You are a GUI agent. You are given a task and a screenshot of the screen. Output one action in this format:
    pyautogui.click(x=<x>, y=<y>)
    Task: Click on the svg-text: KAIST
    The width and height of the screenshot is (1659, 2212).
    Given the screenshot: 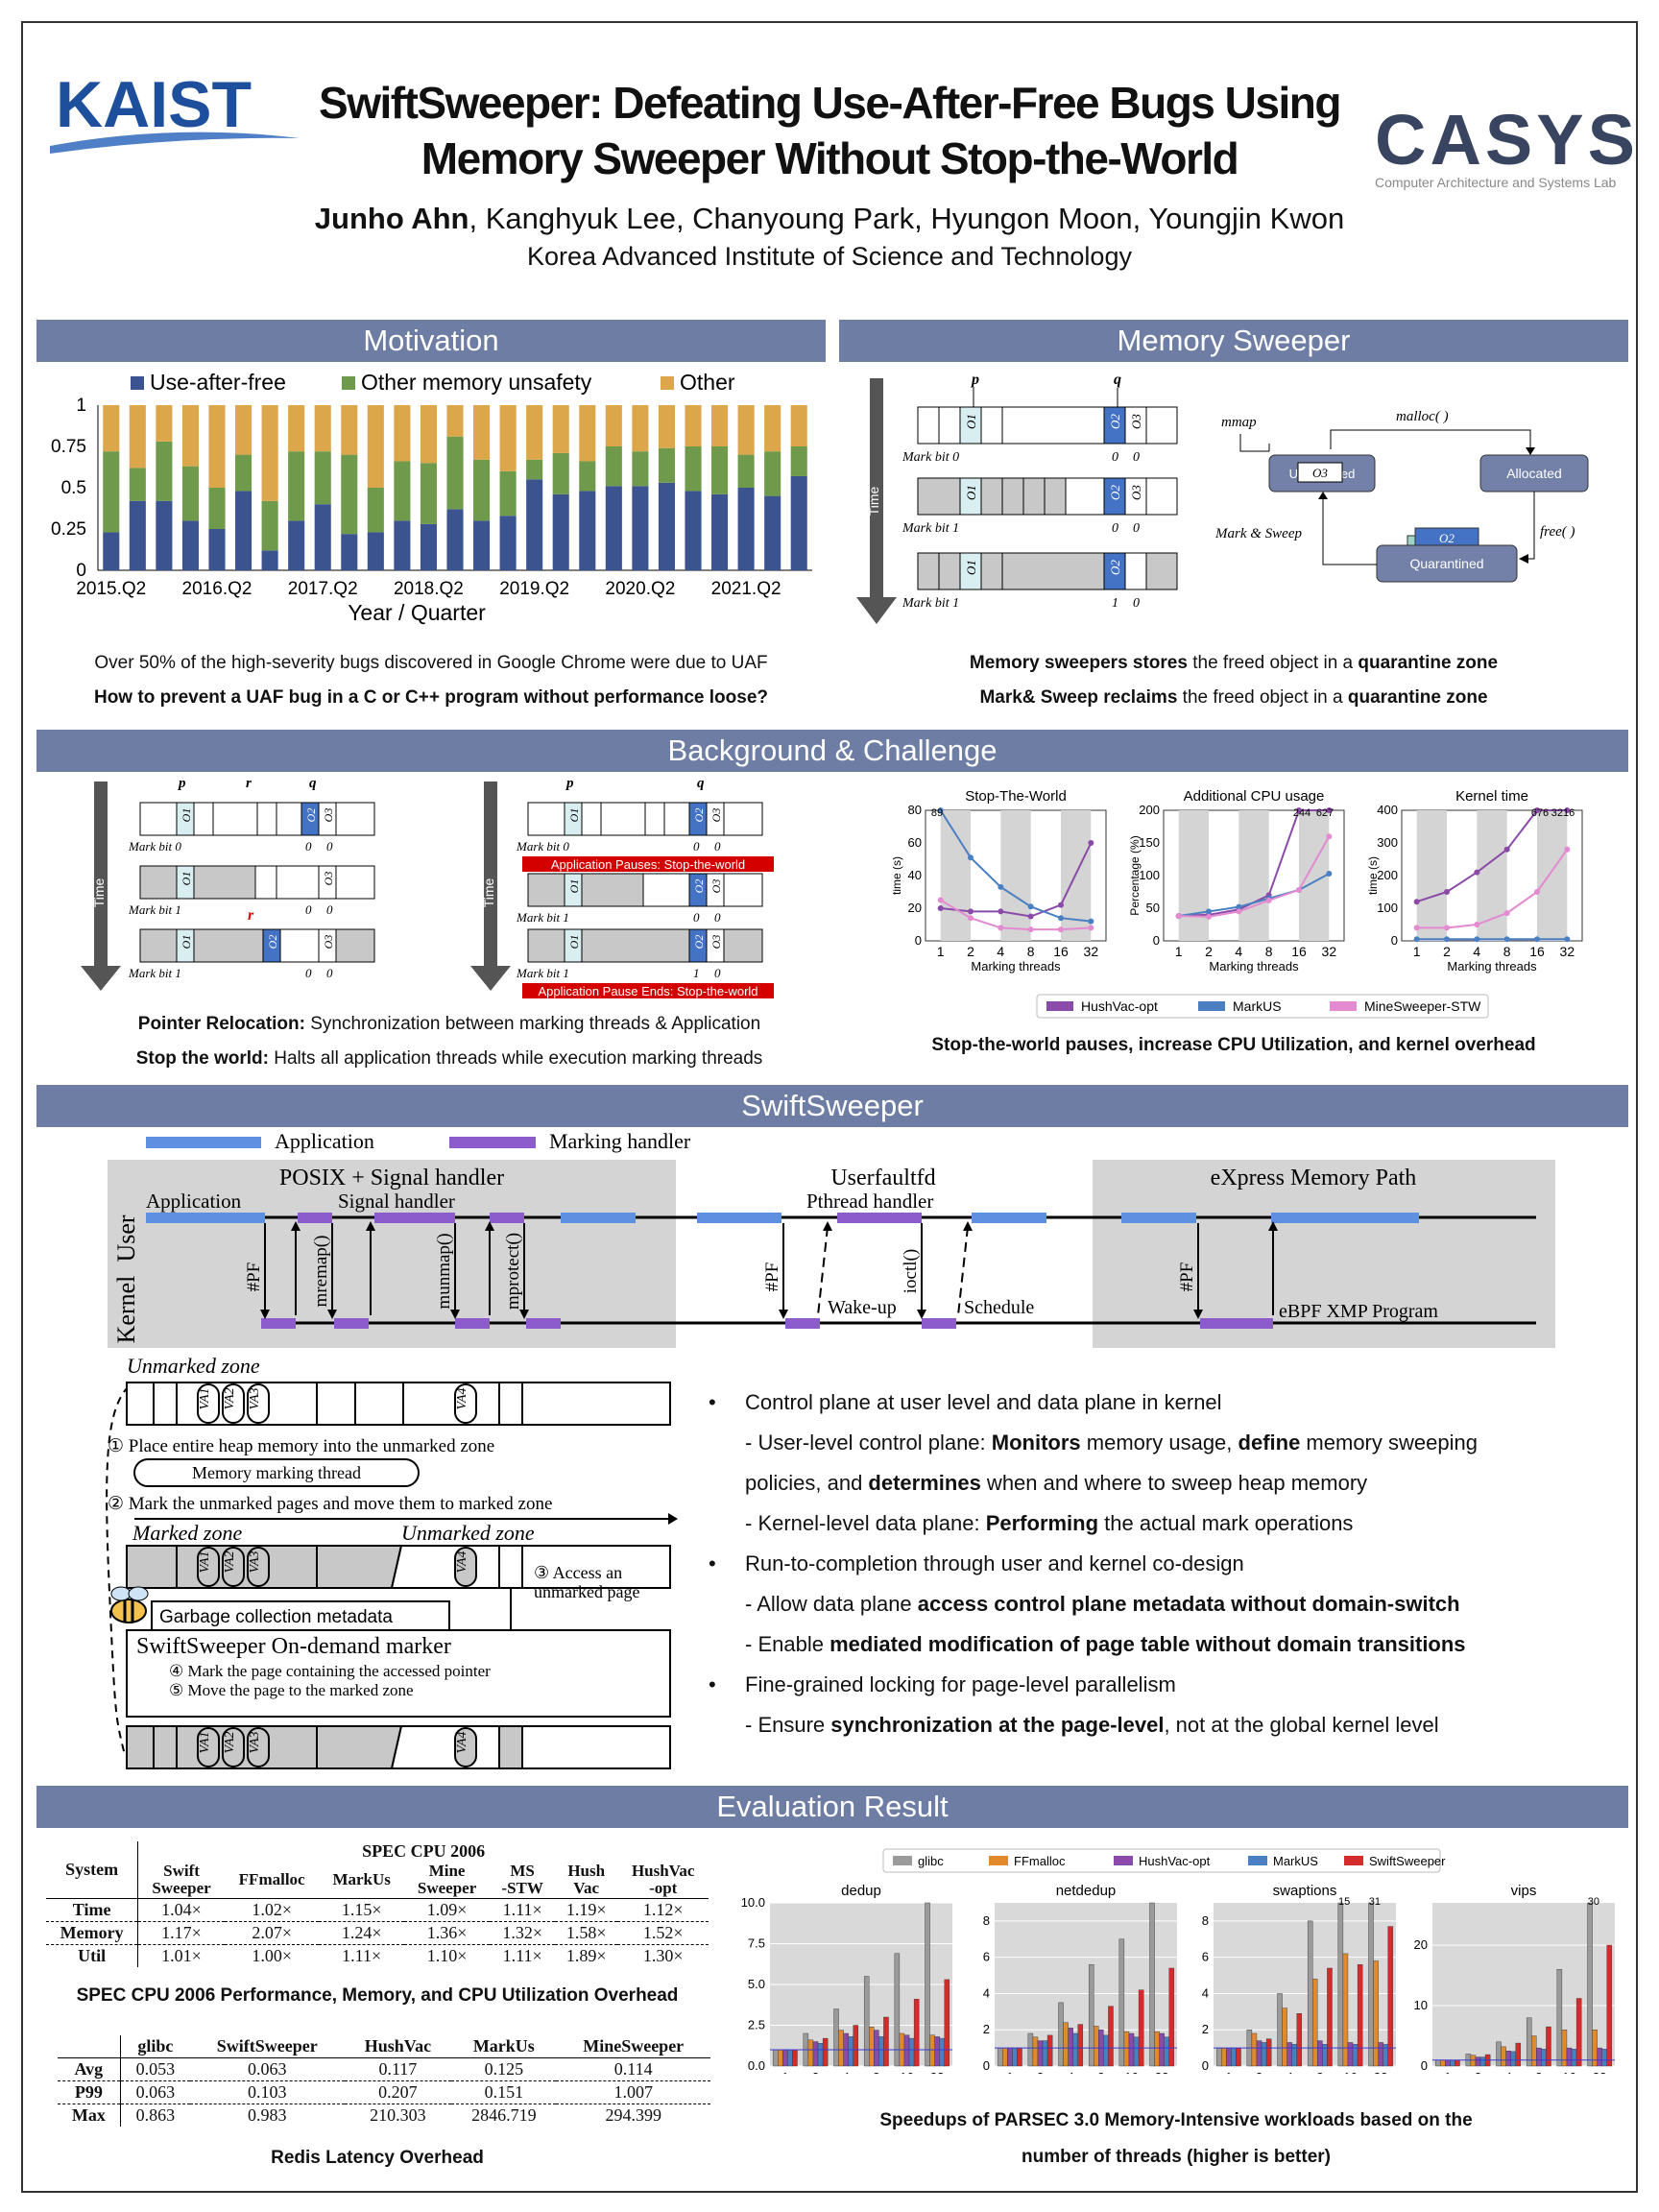 What is the action you would take?
    pyautogui.click(x=154, y=106)
    